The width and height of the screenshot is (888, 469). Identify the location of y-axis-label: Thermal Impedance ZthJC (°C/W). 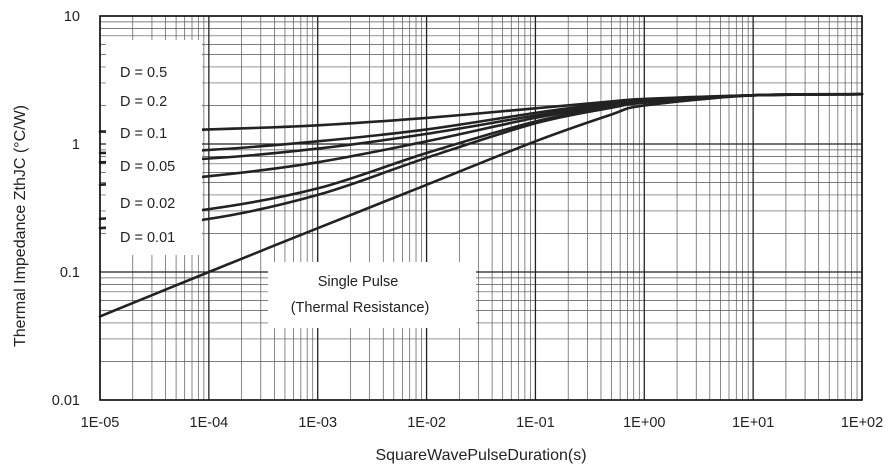
(20, 226).